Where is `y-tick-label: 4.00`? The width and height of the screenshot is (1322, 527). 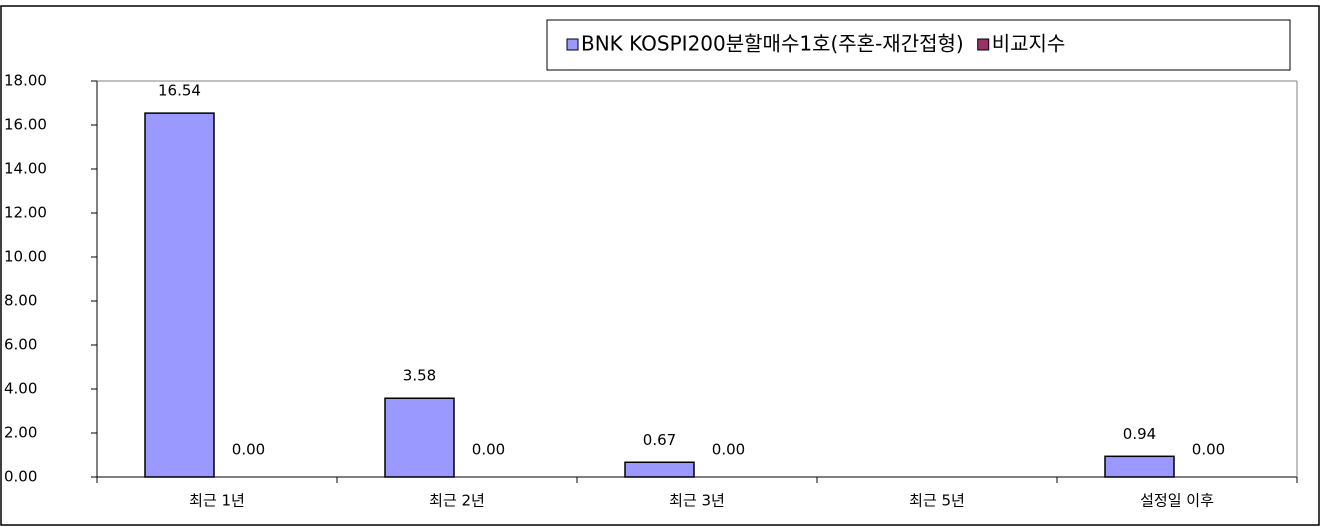
y-tick-label: 4.00 is located at coordinates (20, 389).